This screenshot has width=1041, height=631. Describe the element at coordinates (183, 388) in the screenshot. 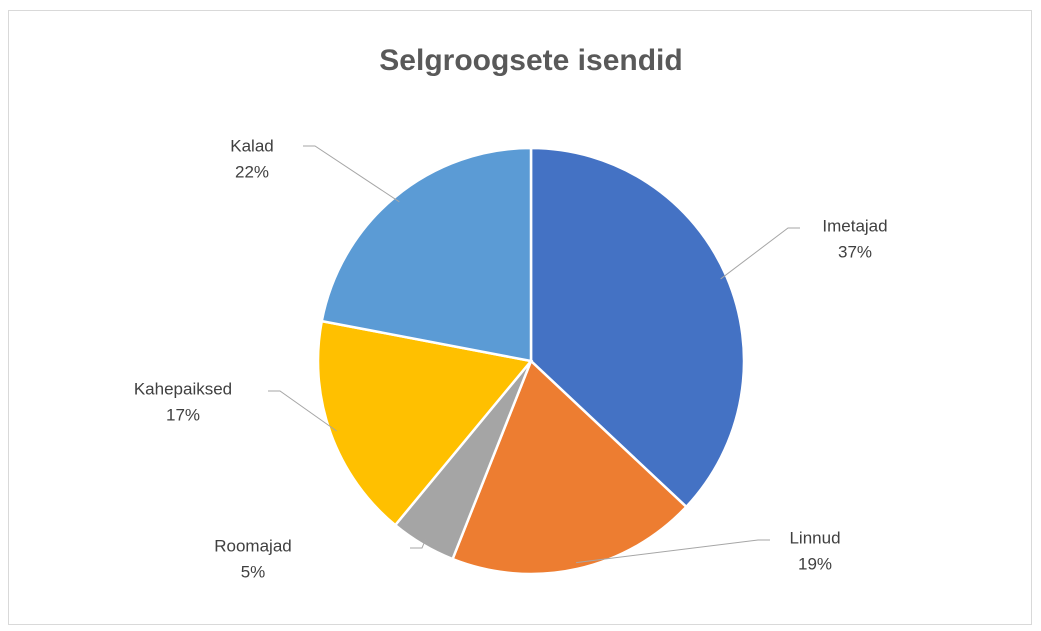

I see `slice-label: Kahepaiksed` at that location.